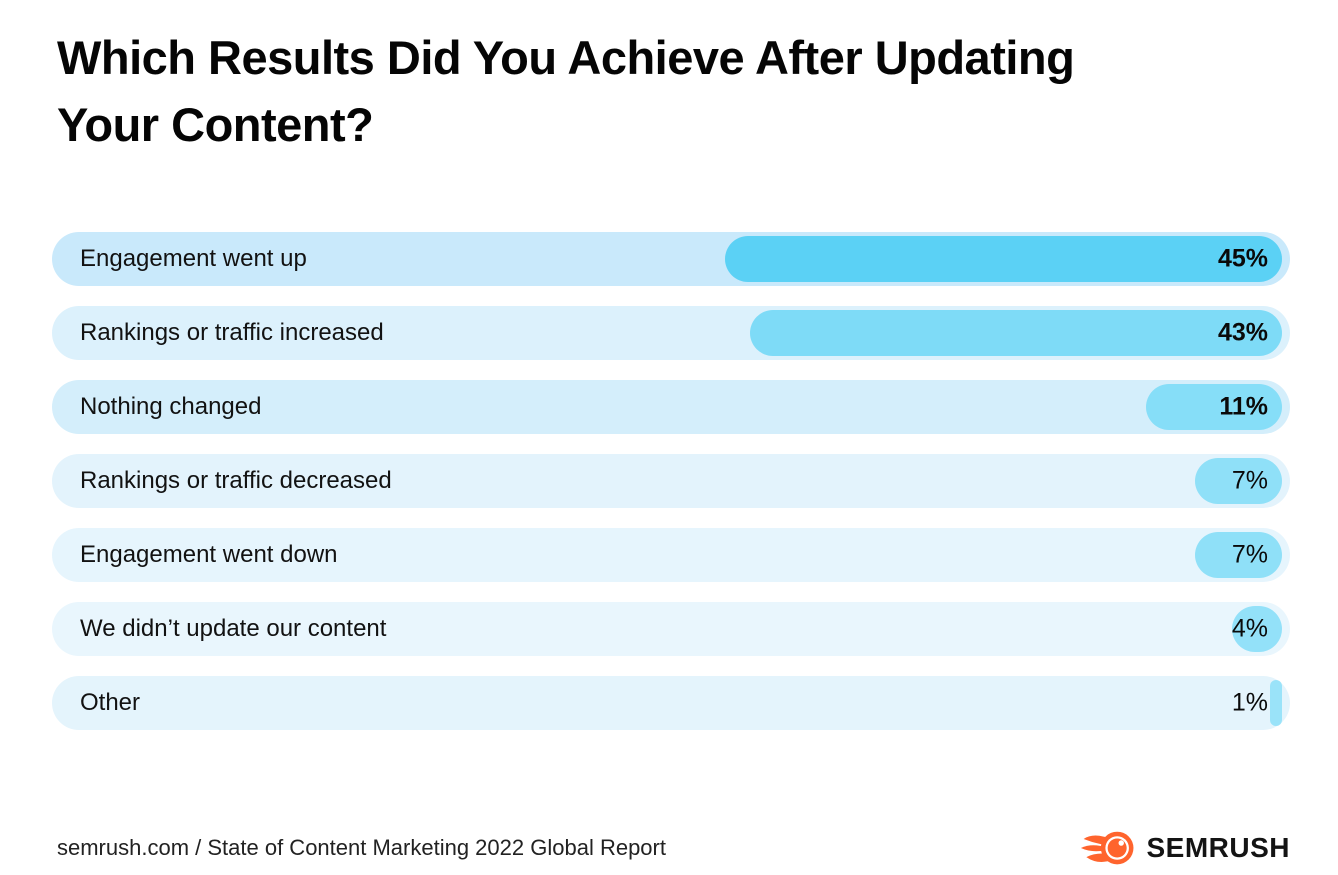  What do you see at coordinates (671, 333) in the screenshot?
I see `chart-row: Rankings or traffic increased 43%` at bounding box center [671, 333].